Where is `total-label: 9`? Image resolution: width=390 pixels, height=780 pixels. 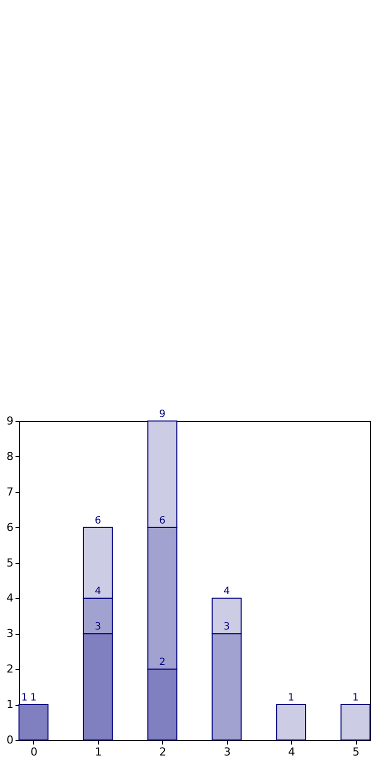 total-label: 9 is located at coordinates (162, 414).